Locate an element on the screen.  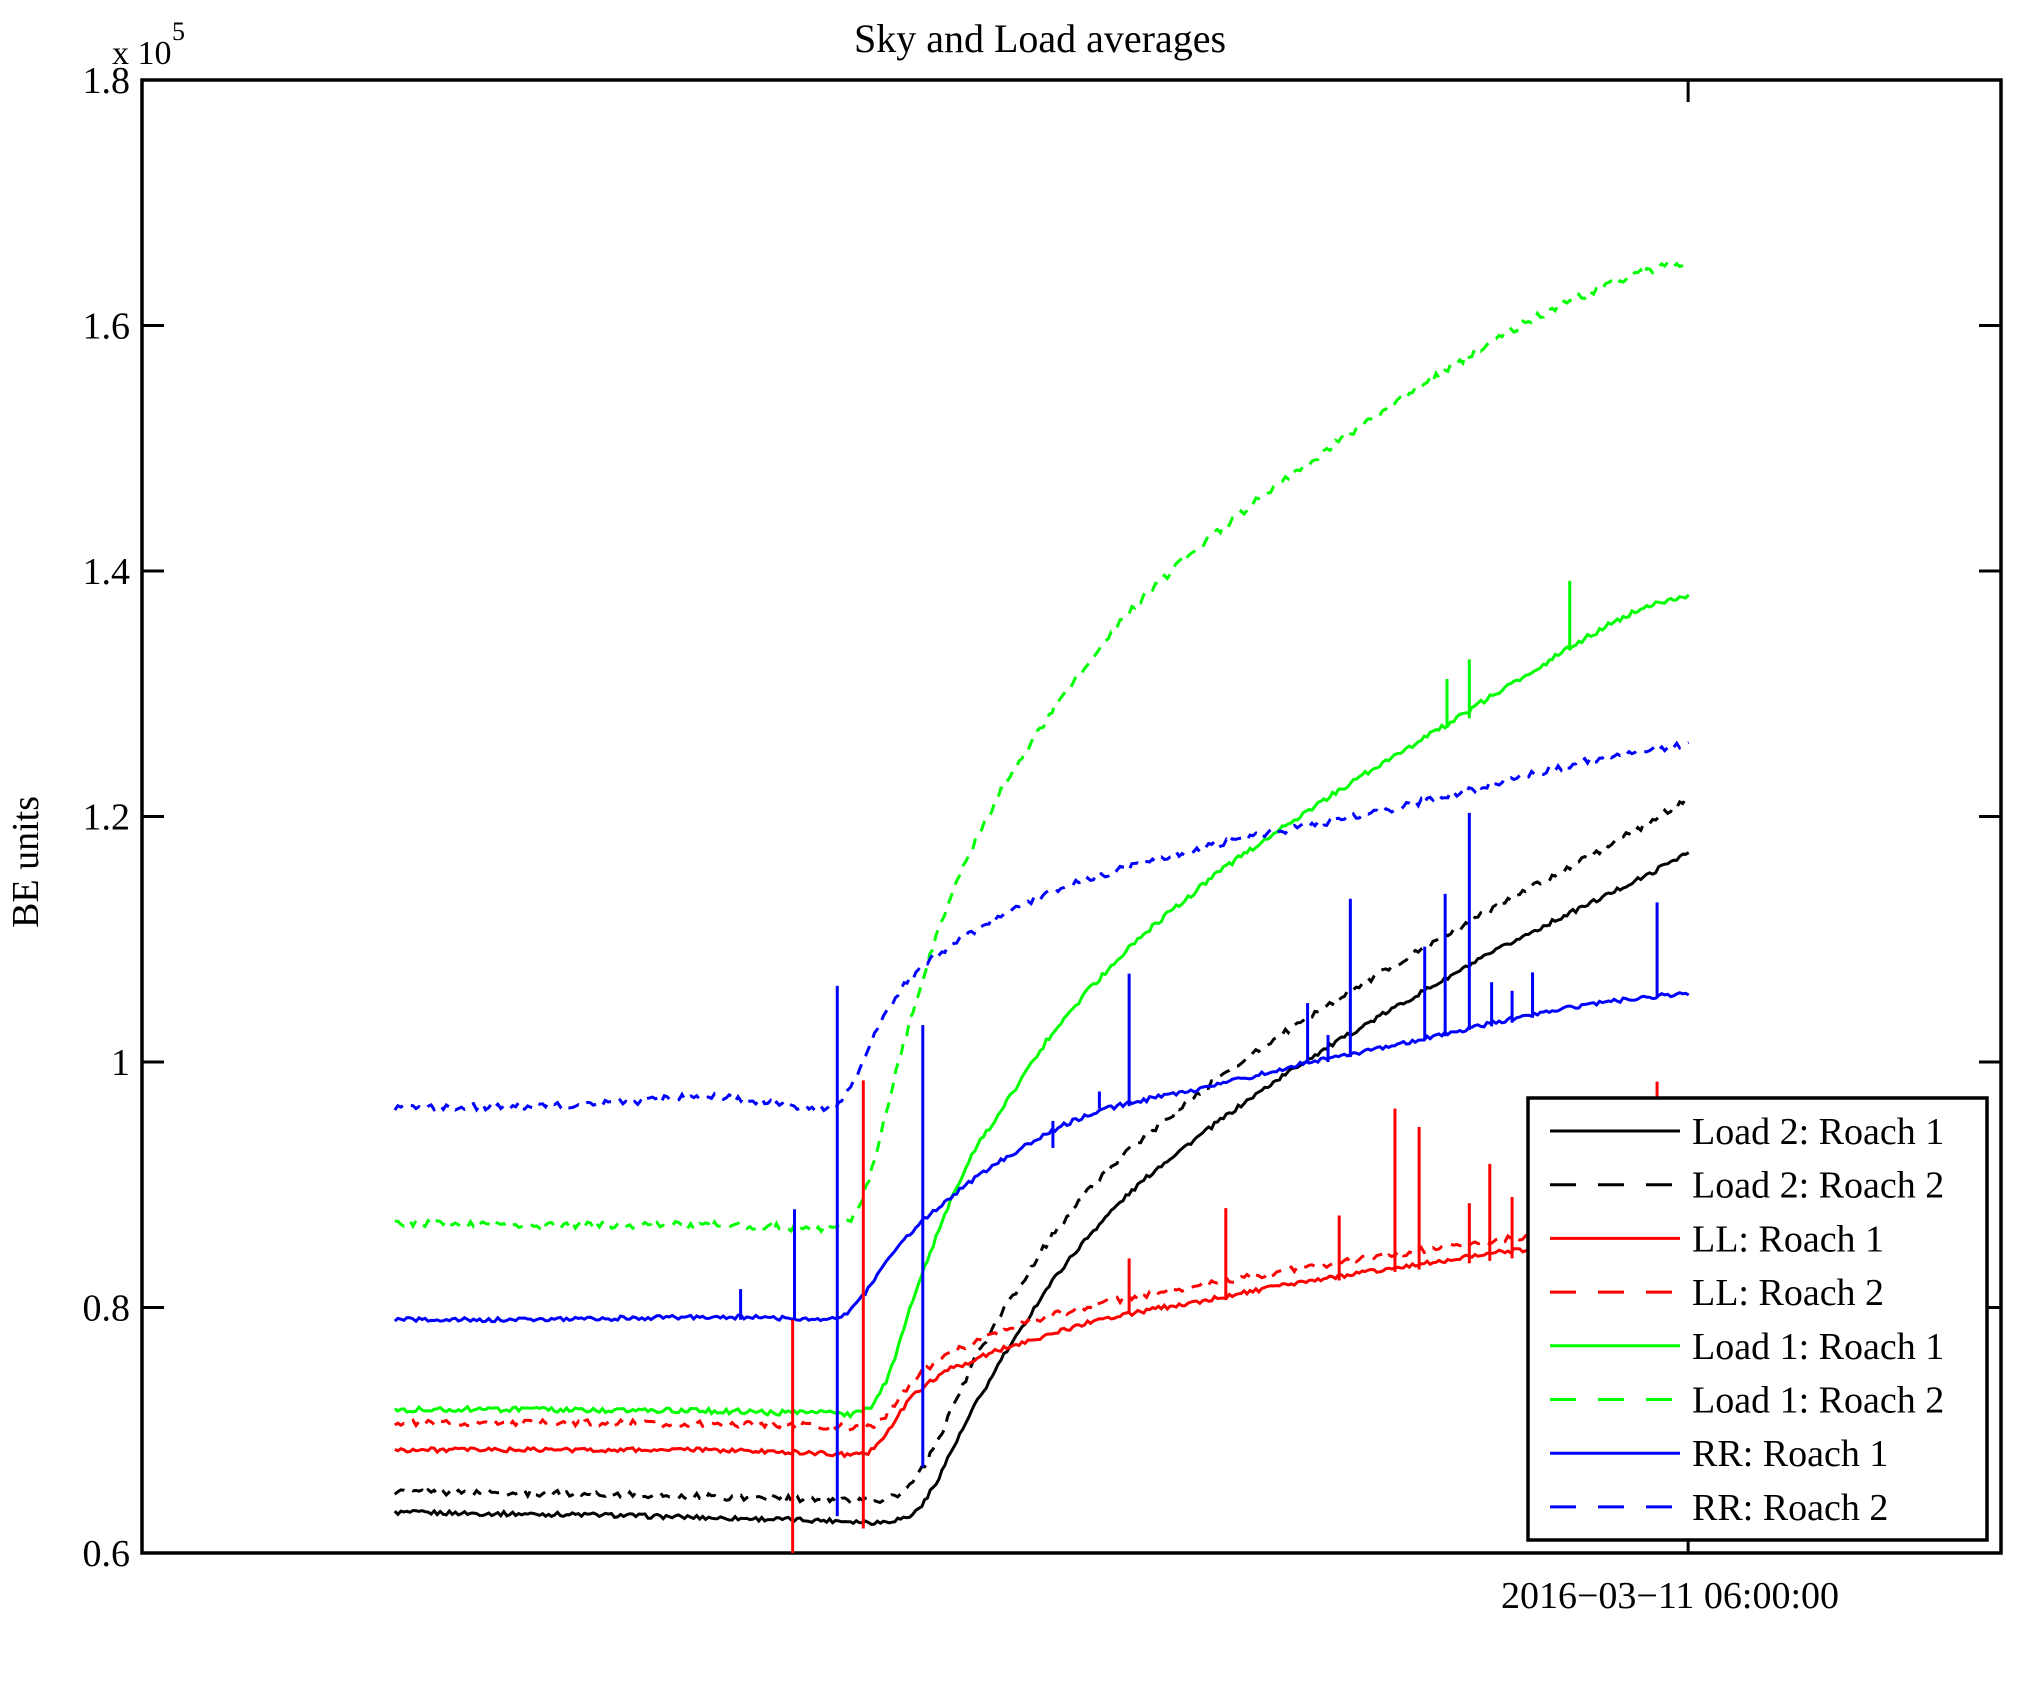
y-axis-exponent-base: x 10 is located at coordinates (142, 53).